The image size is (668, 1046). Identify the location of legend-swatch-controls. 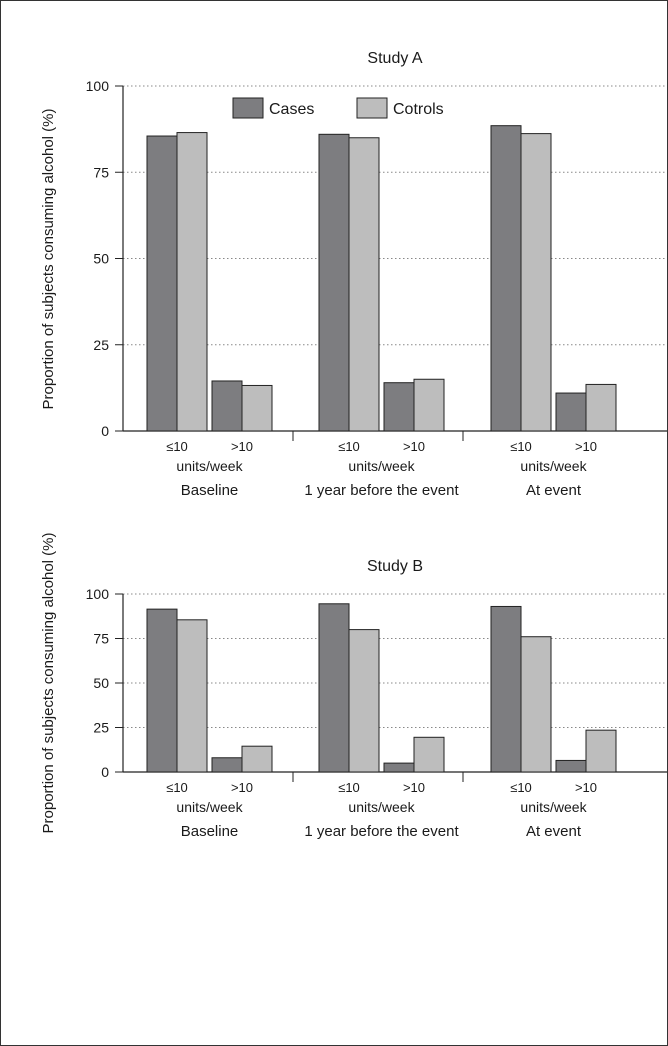
(372, 108).